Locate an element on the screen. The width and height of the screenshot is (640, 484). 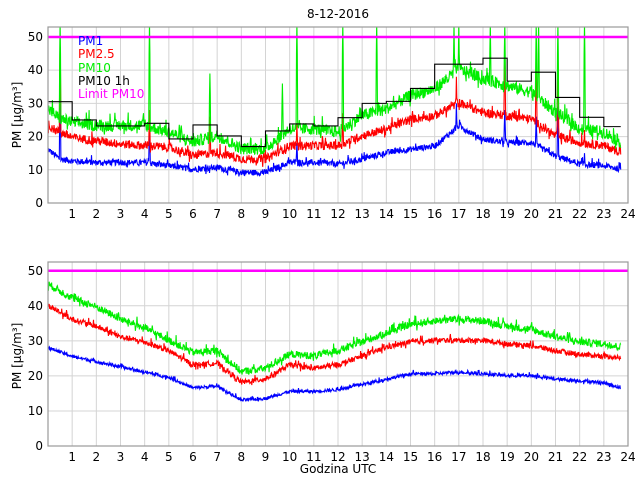
bottom-y-axis-label: PM [µg/m³] is located at coordinates (17, 356).